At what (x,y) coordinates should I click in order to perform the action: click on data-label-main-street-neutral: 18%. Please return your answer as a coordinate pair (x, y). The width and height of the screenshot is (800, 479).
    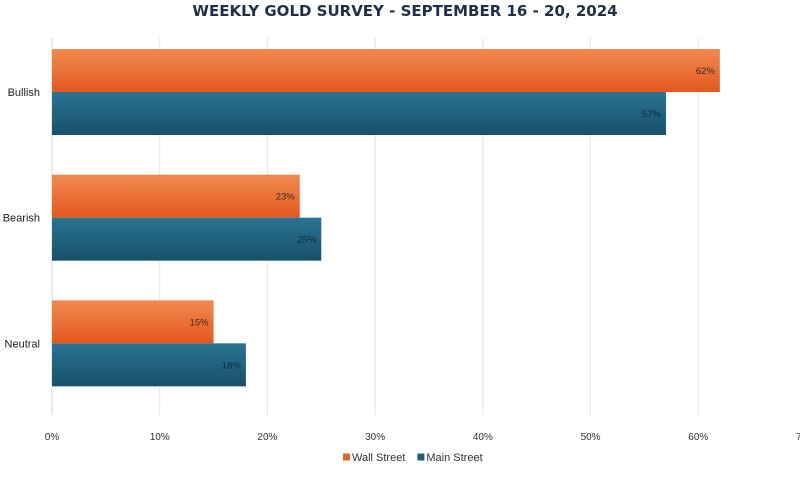
    Looking at the image, I should click on (232, 365).